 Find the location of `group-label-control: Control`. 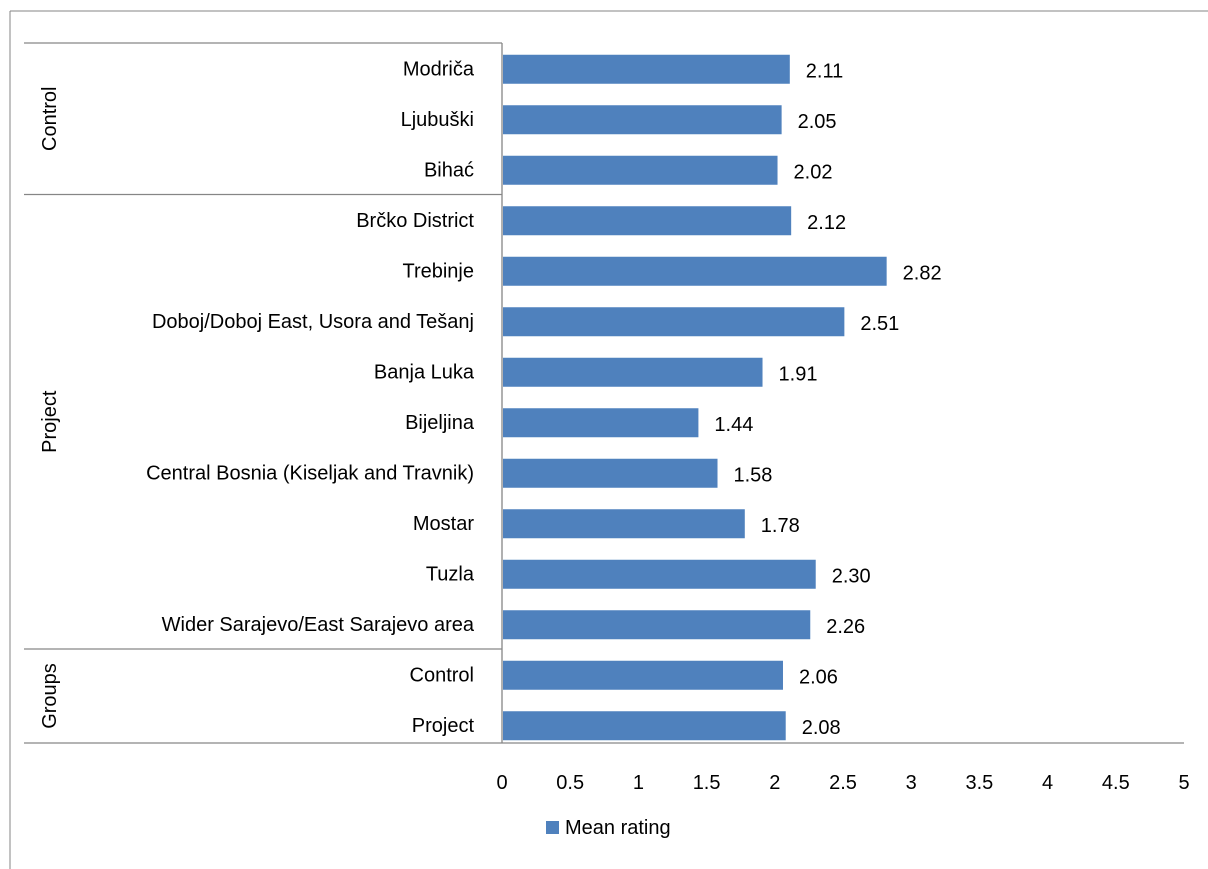

group-label-control: Control is located at coordinates (50, 119).